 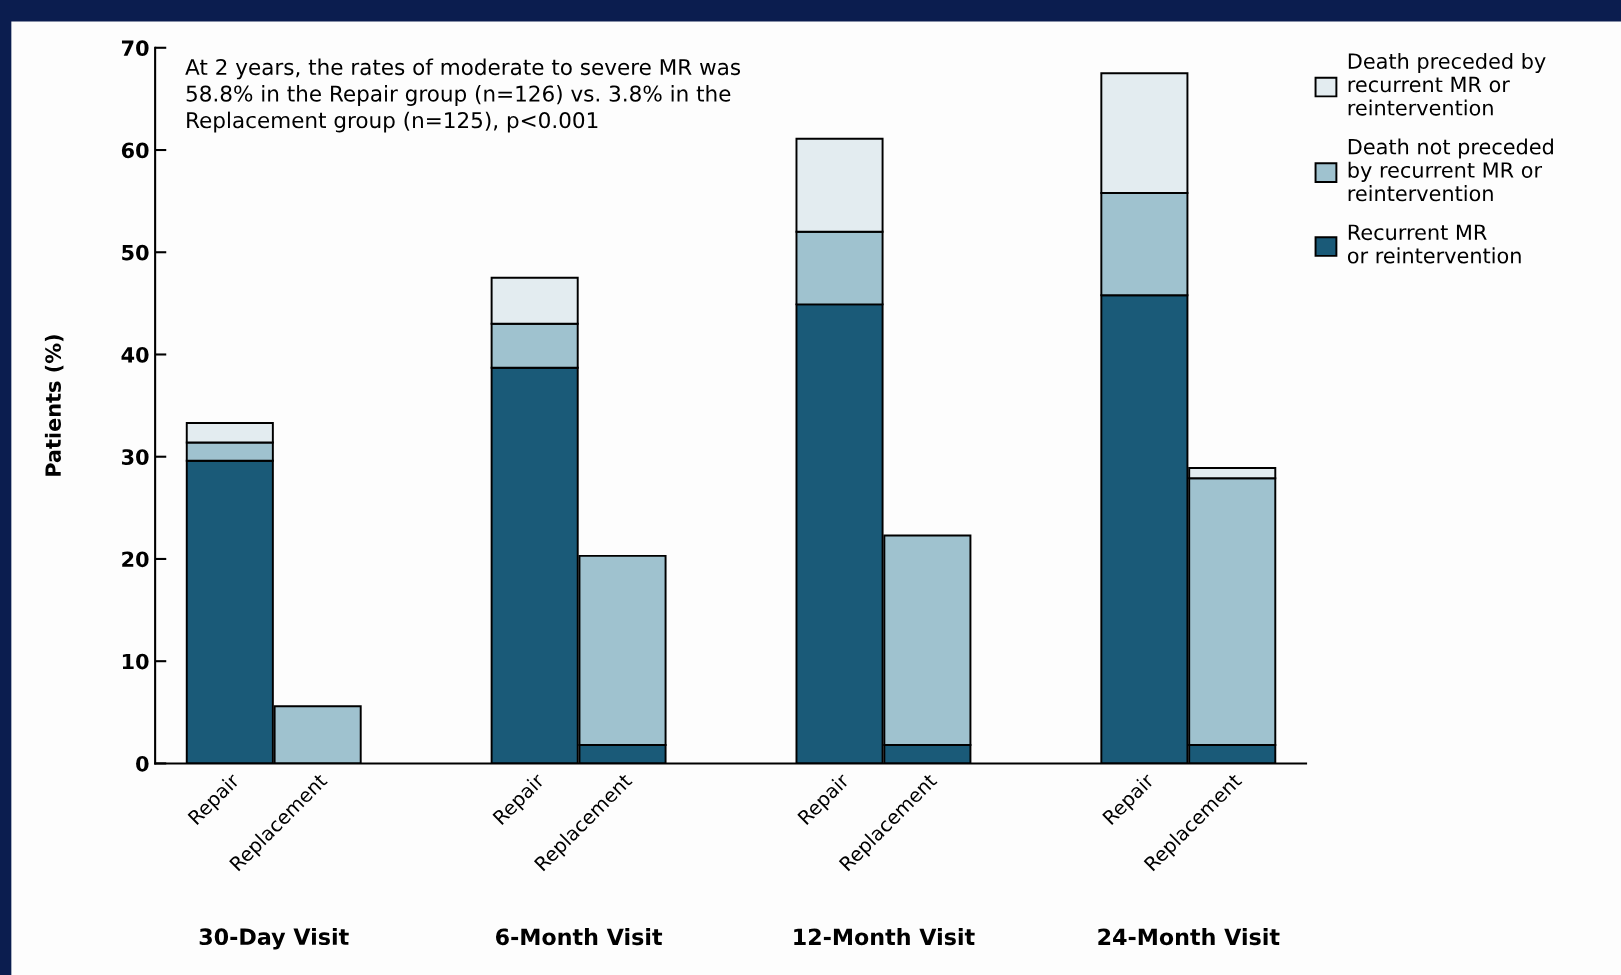 What do you see at coordinates (463, 95) in the screenshot?
I see `annotation: At 2 years, the rates of moderate to severe MR was 58.8% in the Repair group (n=126) vs. 3.8% in the Replacement group (n=125), p<0.001` at bounding box center [463, 95].